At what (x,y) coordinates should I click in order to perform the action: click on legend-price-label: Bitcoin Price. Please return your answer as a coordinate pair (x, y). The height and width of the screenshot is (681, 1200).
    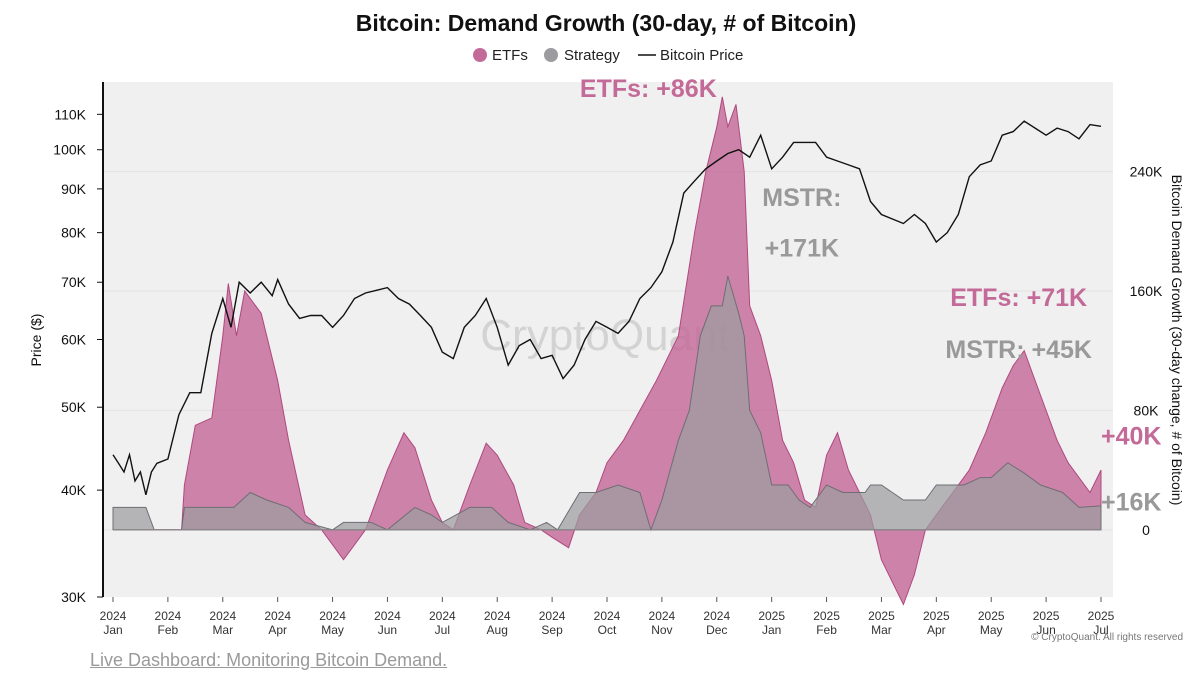
    Looking at the image, I should click on (701, 55).